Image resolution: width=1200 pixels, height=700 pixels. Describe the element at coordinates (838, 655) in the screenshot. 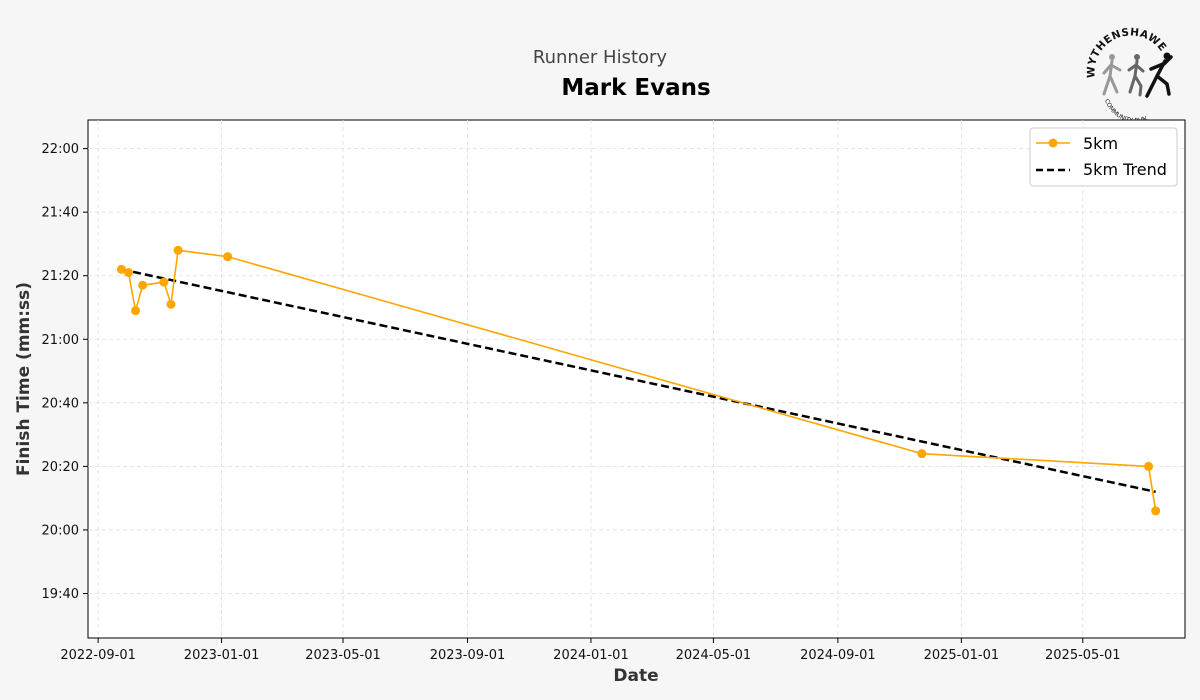

I see `x-tick-label: 2024-09-01` at that location.